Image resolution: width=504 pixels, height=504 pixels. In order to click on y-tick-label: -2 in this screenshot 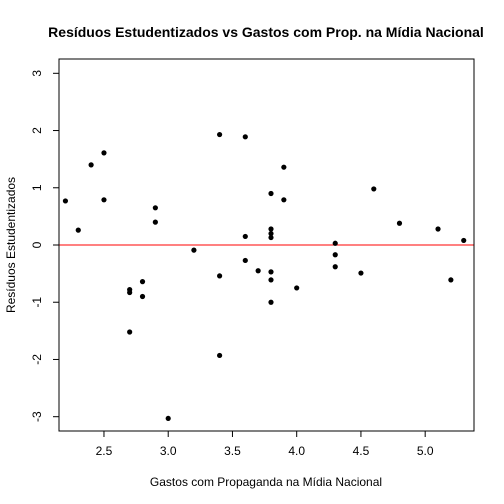, I will do `click(37, 359)`.